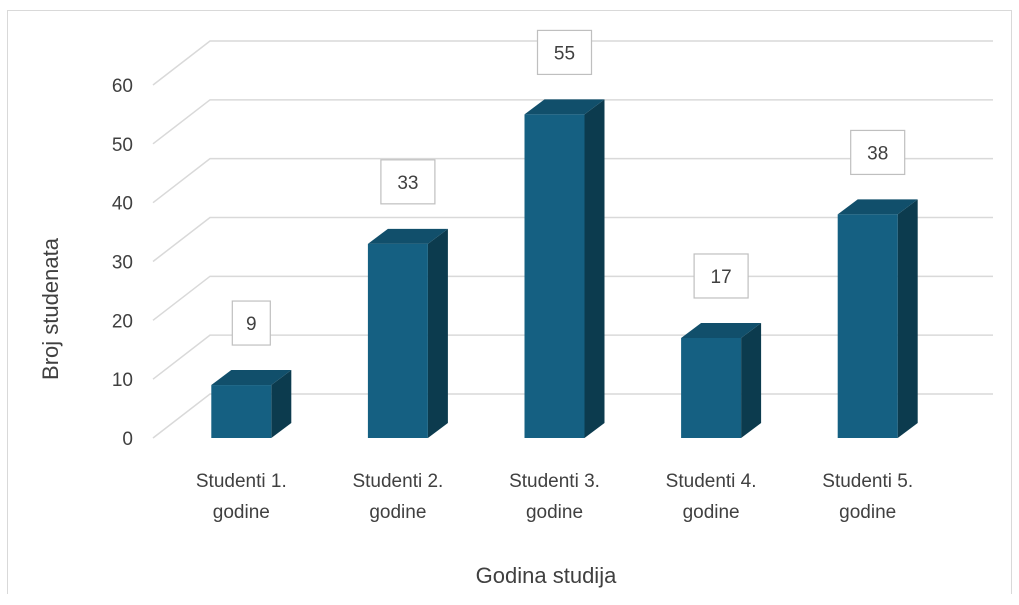  I want to click on y-tick-label: 60, so click(122, 86).